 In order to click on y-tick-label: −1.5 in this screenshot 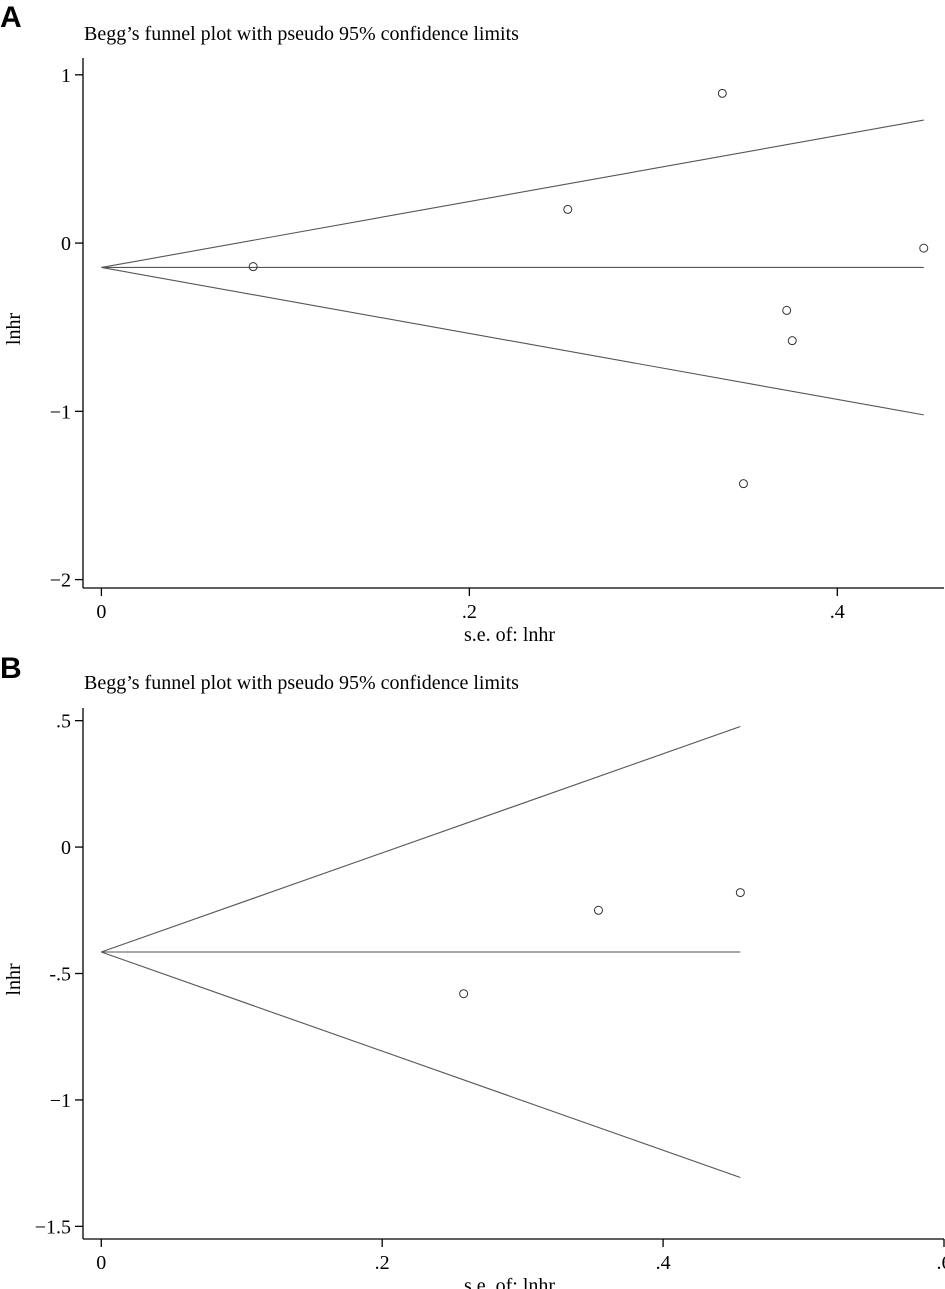, I will do `click(53, 1227)`.